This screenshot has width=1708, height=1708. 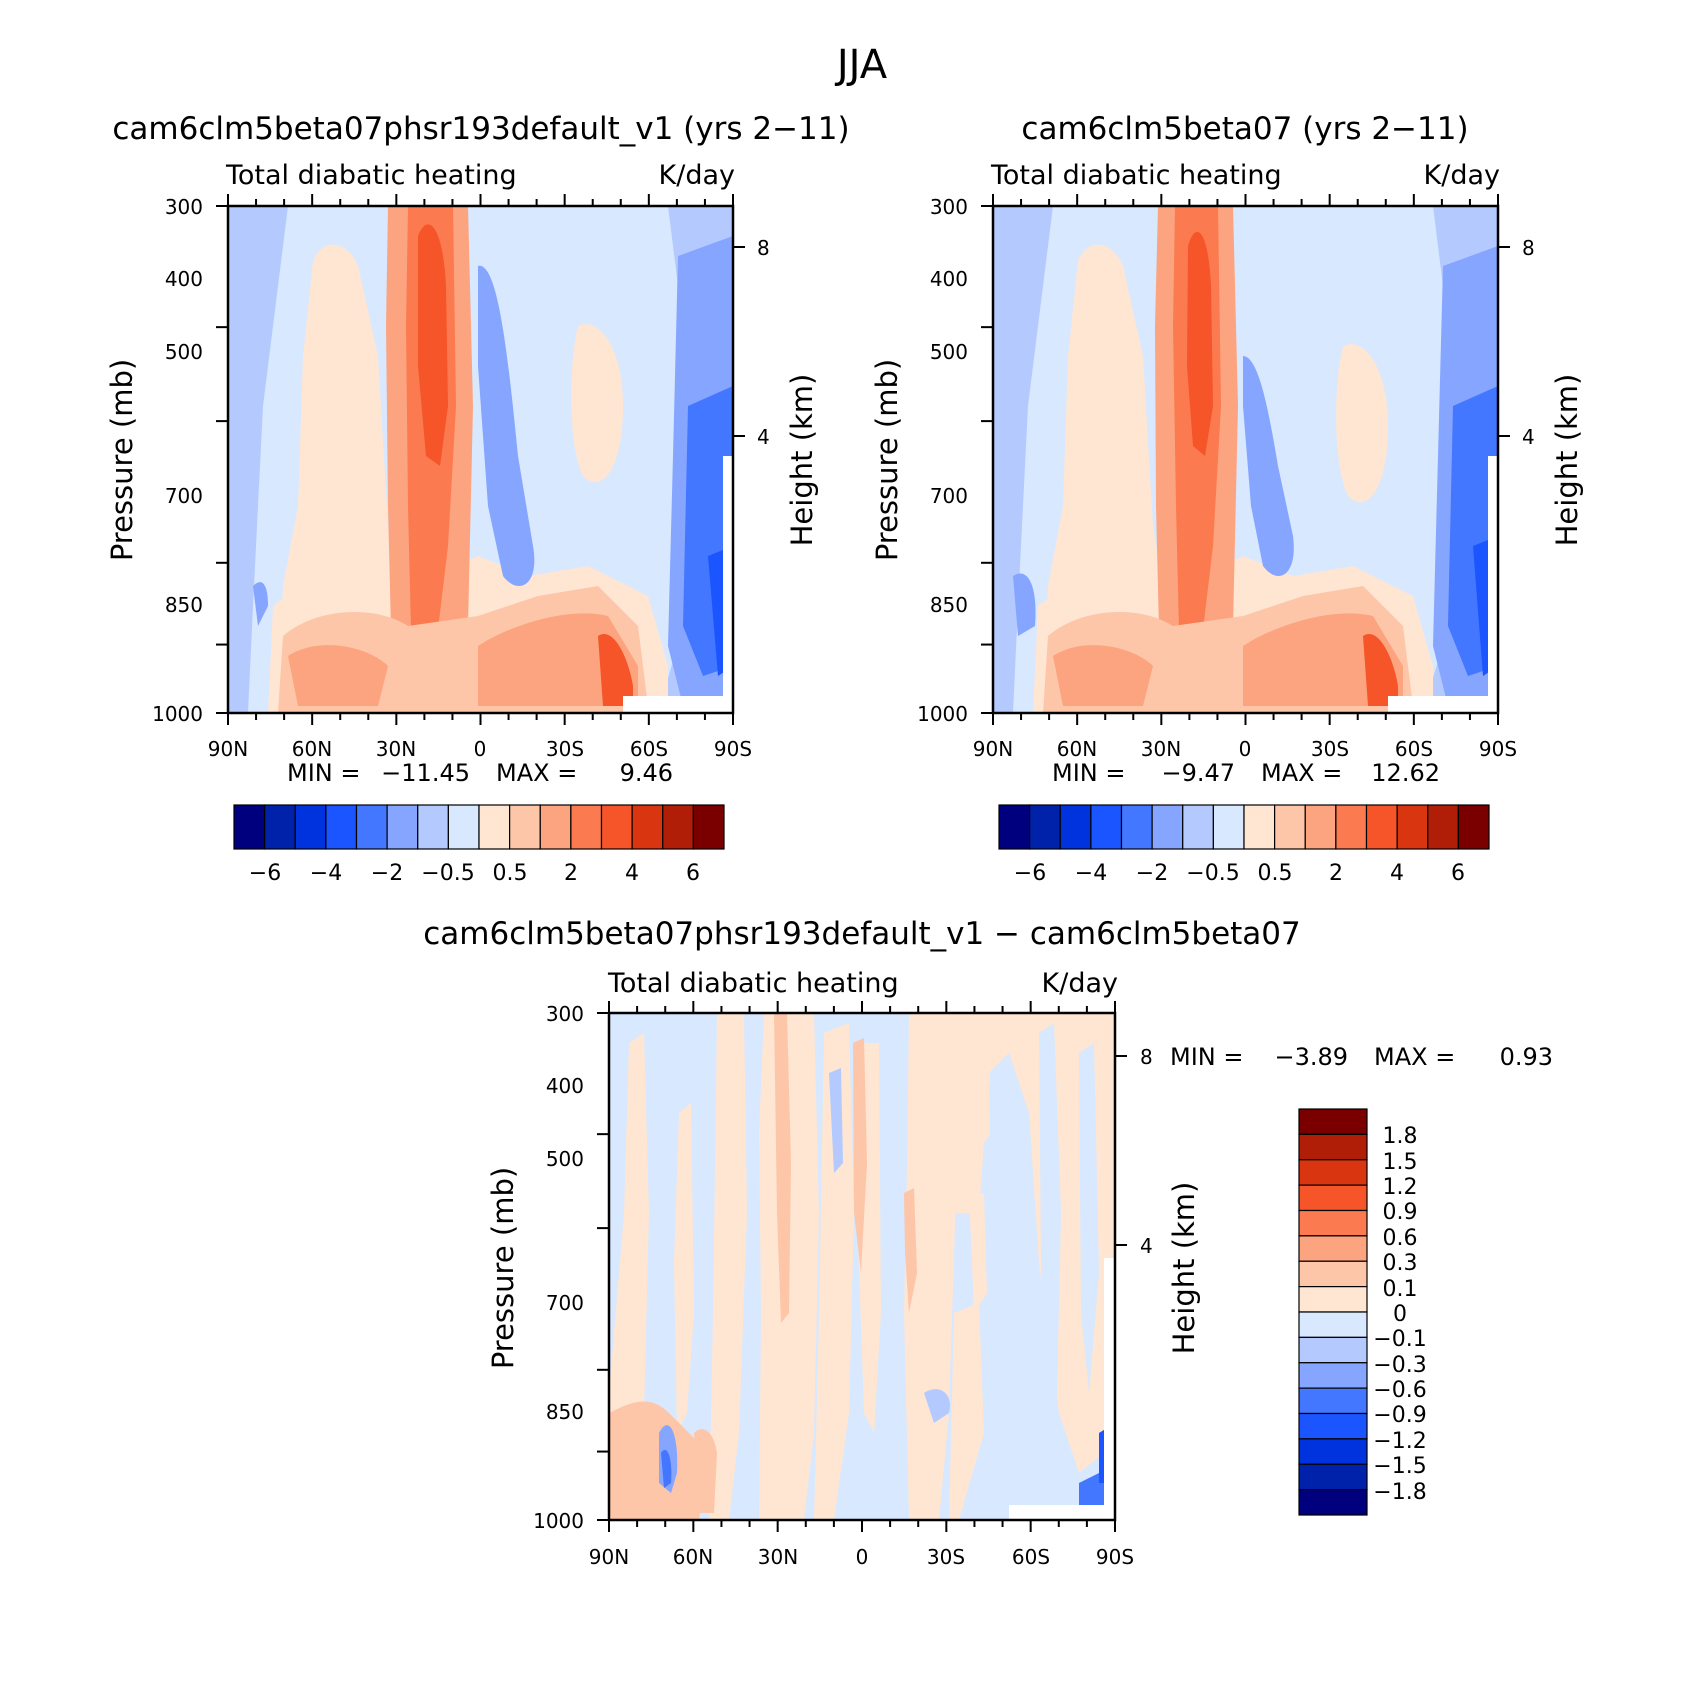 What do you see at coordinates (260, 604) in the screenshot?
I see `panel-1-mid-blue-north` at bounding box center [260, 604].